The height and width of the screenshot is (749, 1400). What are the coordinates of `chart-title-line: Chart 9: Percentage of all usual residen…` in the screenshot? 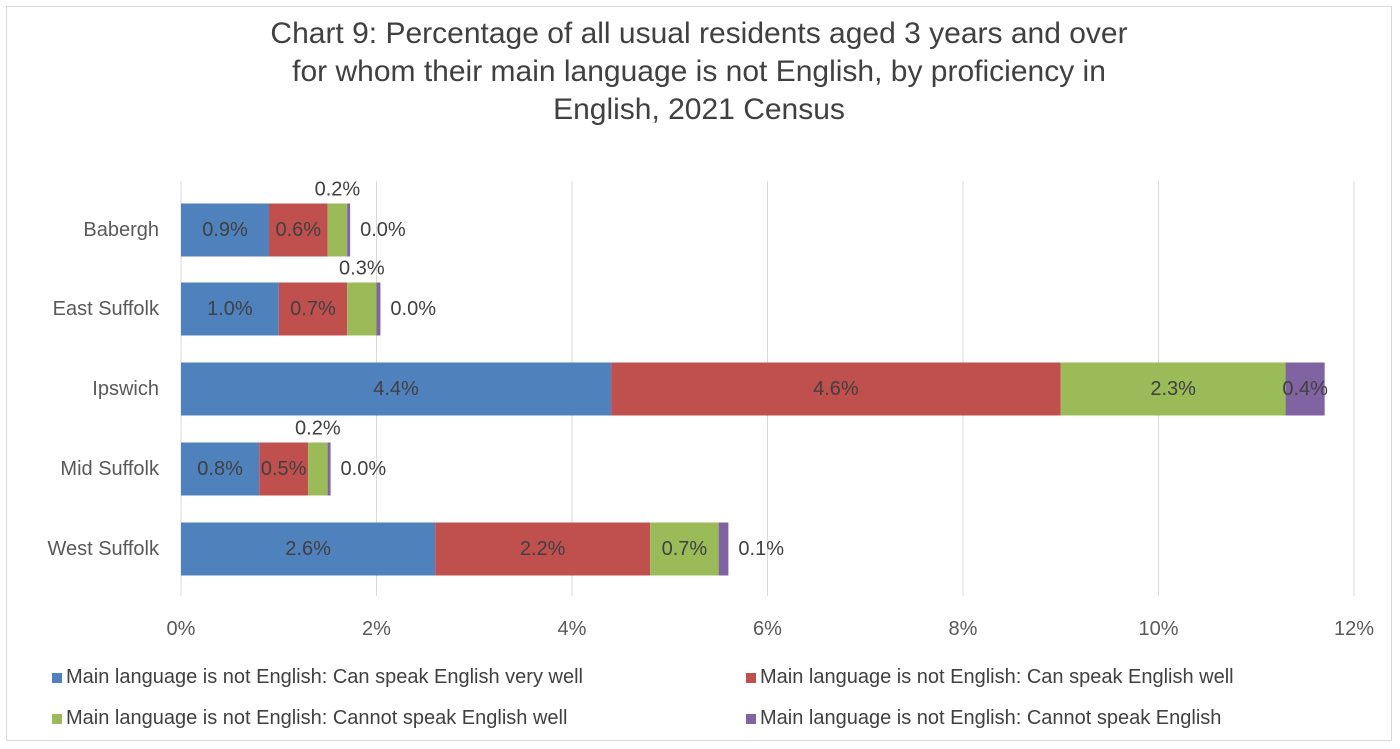 It's located at (699, 33).